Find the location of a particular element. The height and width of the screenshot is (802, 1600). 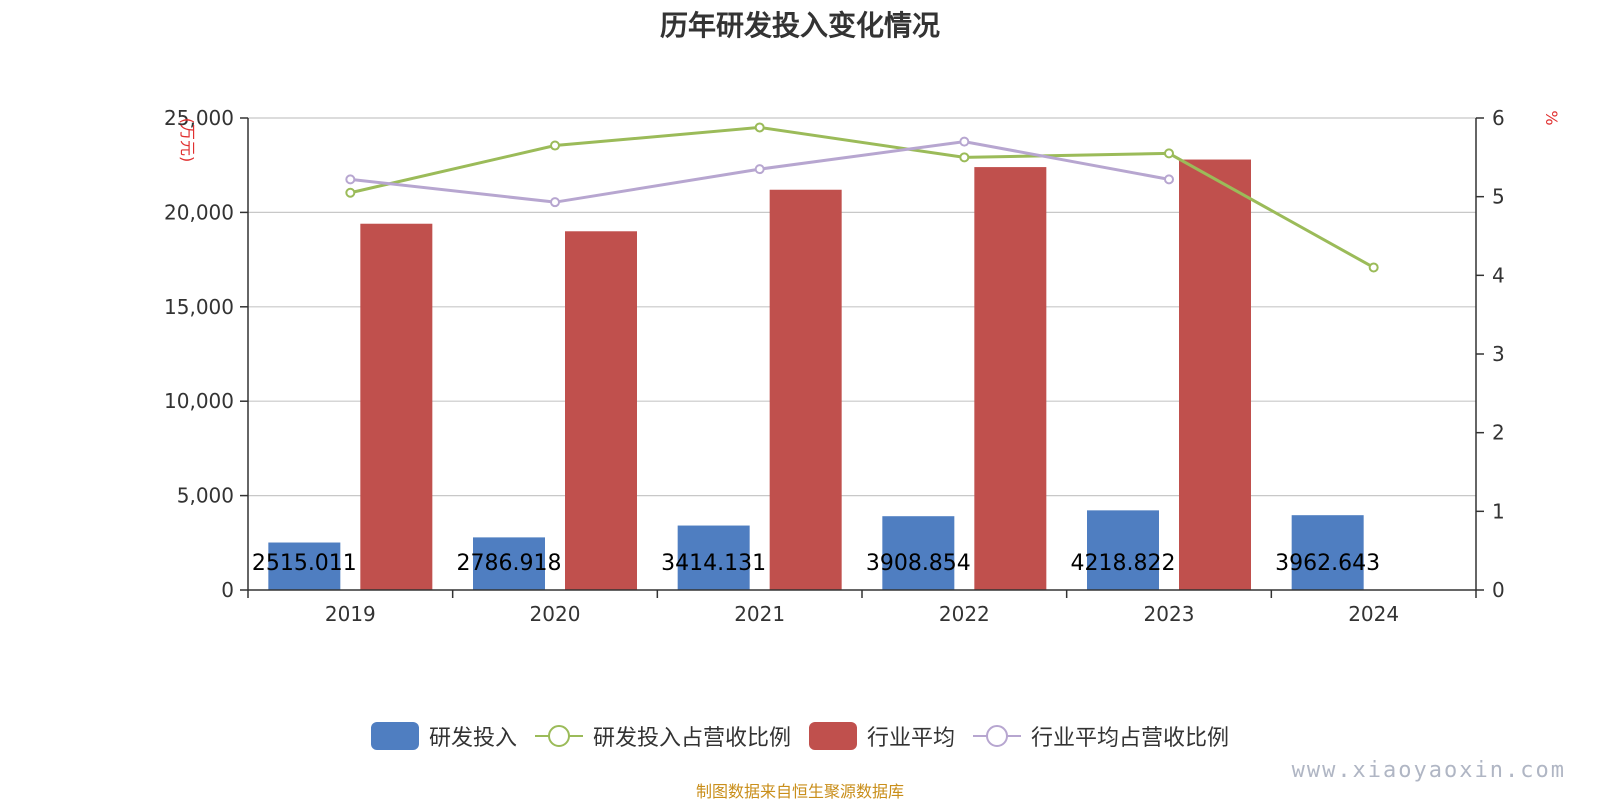

x-tick-label: 2023 is located at coordinates (1169, 614).